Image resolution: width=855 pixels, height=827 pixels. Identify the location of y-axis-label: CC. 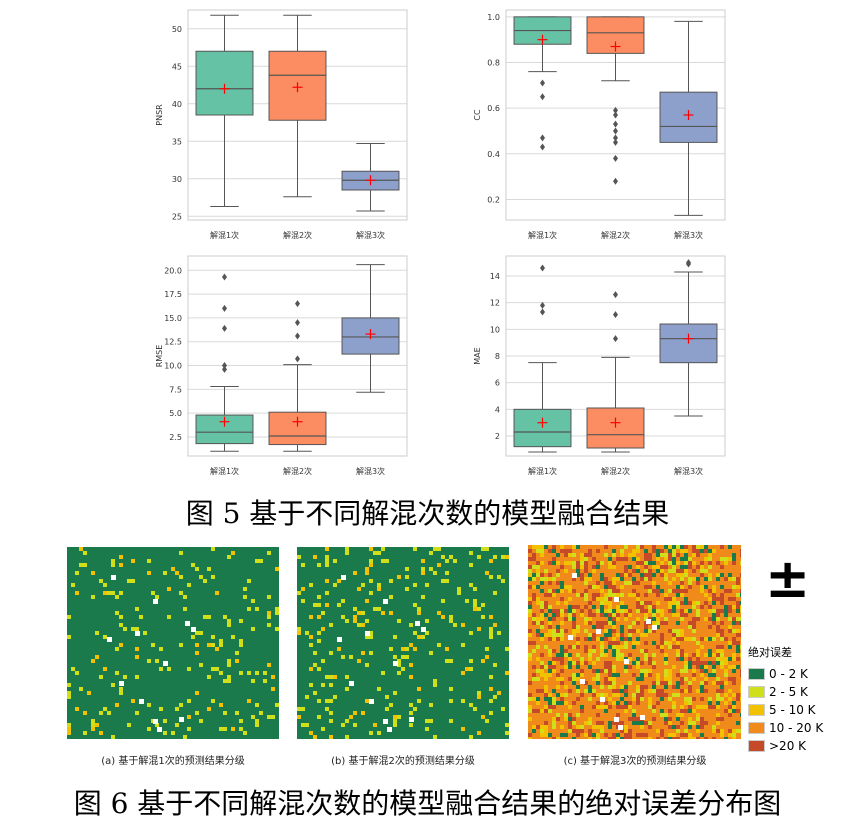
(477, 115).